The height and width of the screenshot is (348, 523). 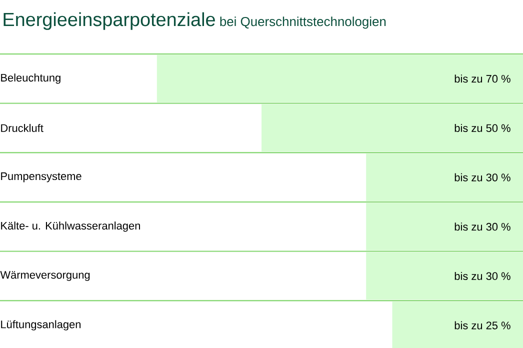 I want to click on chart-subtitle: bei Querschnittstechnologien, so click(x=303, y=22).